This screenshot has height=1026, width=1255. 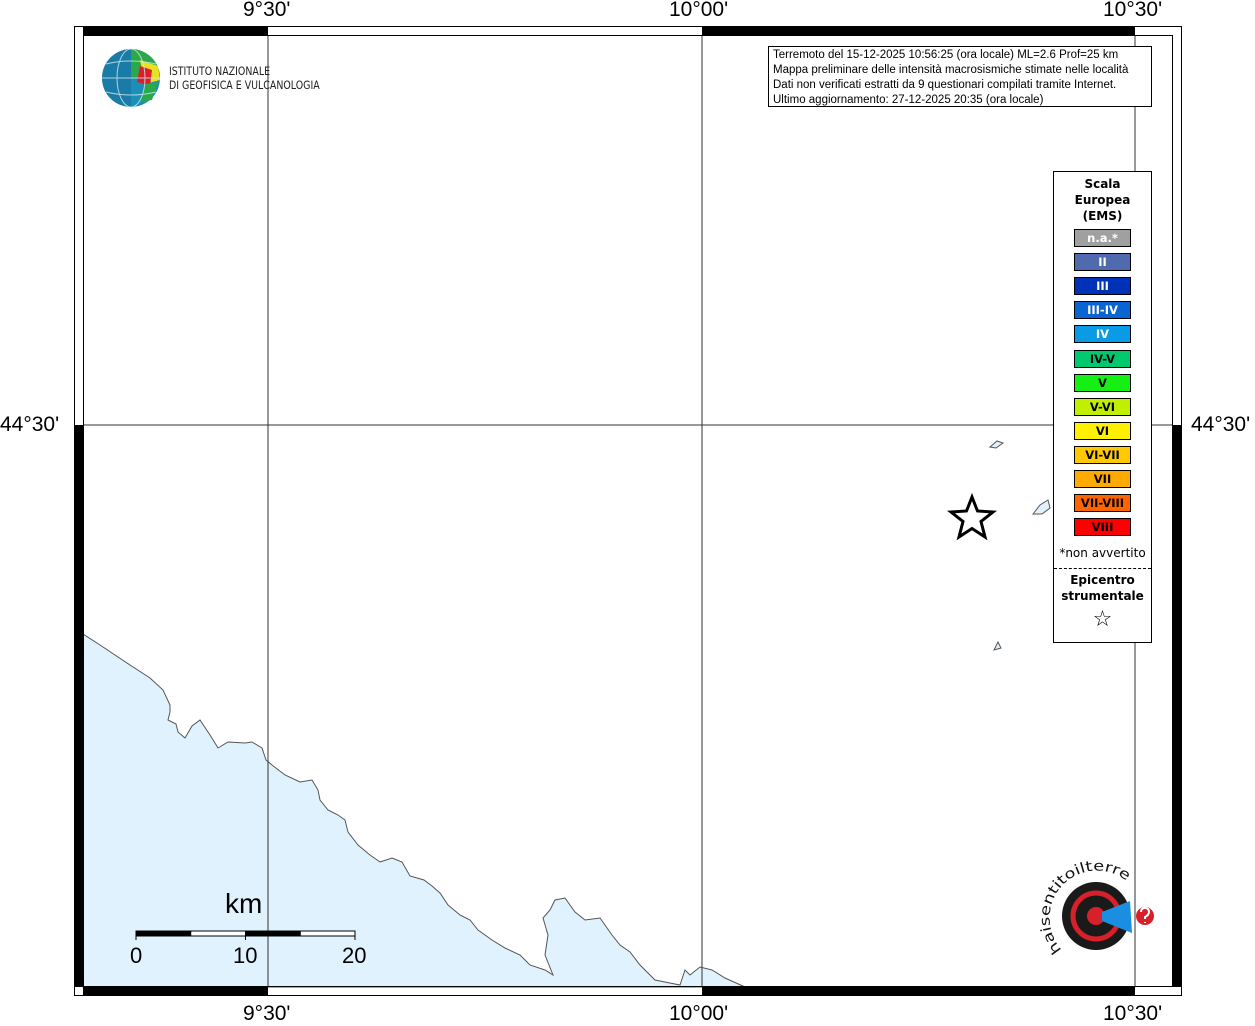 I want to click on legend-title-line: Scala, so click(x=1102, y=184).